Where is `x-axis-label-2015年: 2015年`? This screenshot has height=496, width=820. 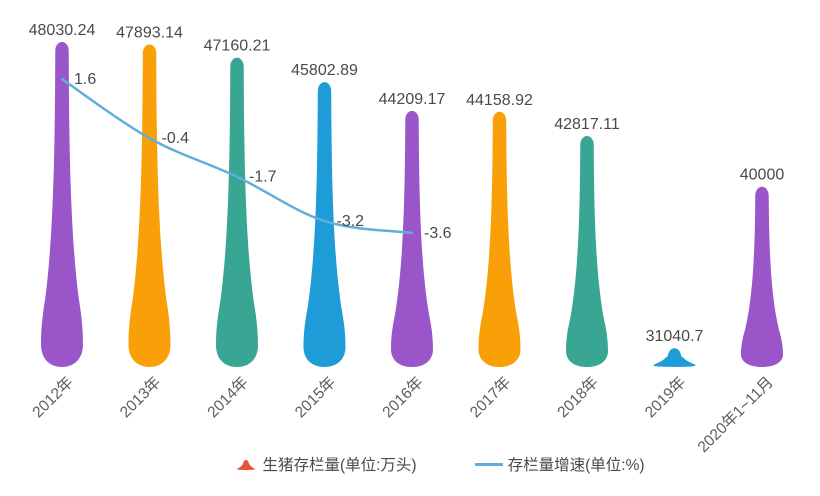
x-axis-label-2015年: 2015年 is located at coordinates (315, 397).